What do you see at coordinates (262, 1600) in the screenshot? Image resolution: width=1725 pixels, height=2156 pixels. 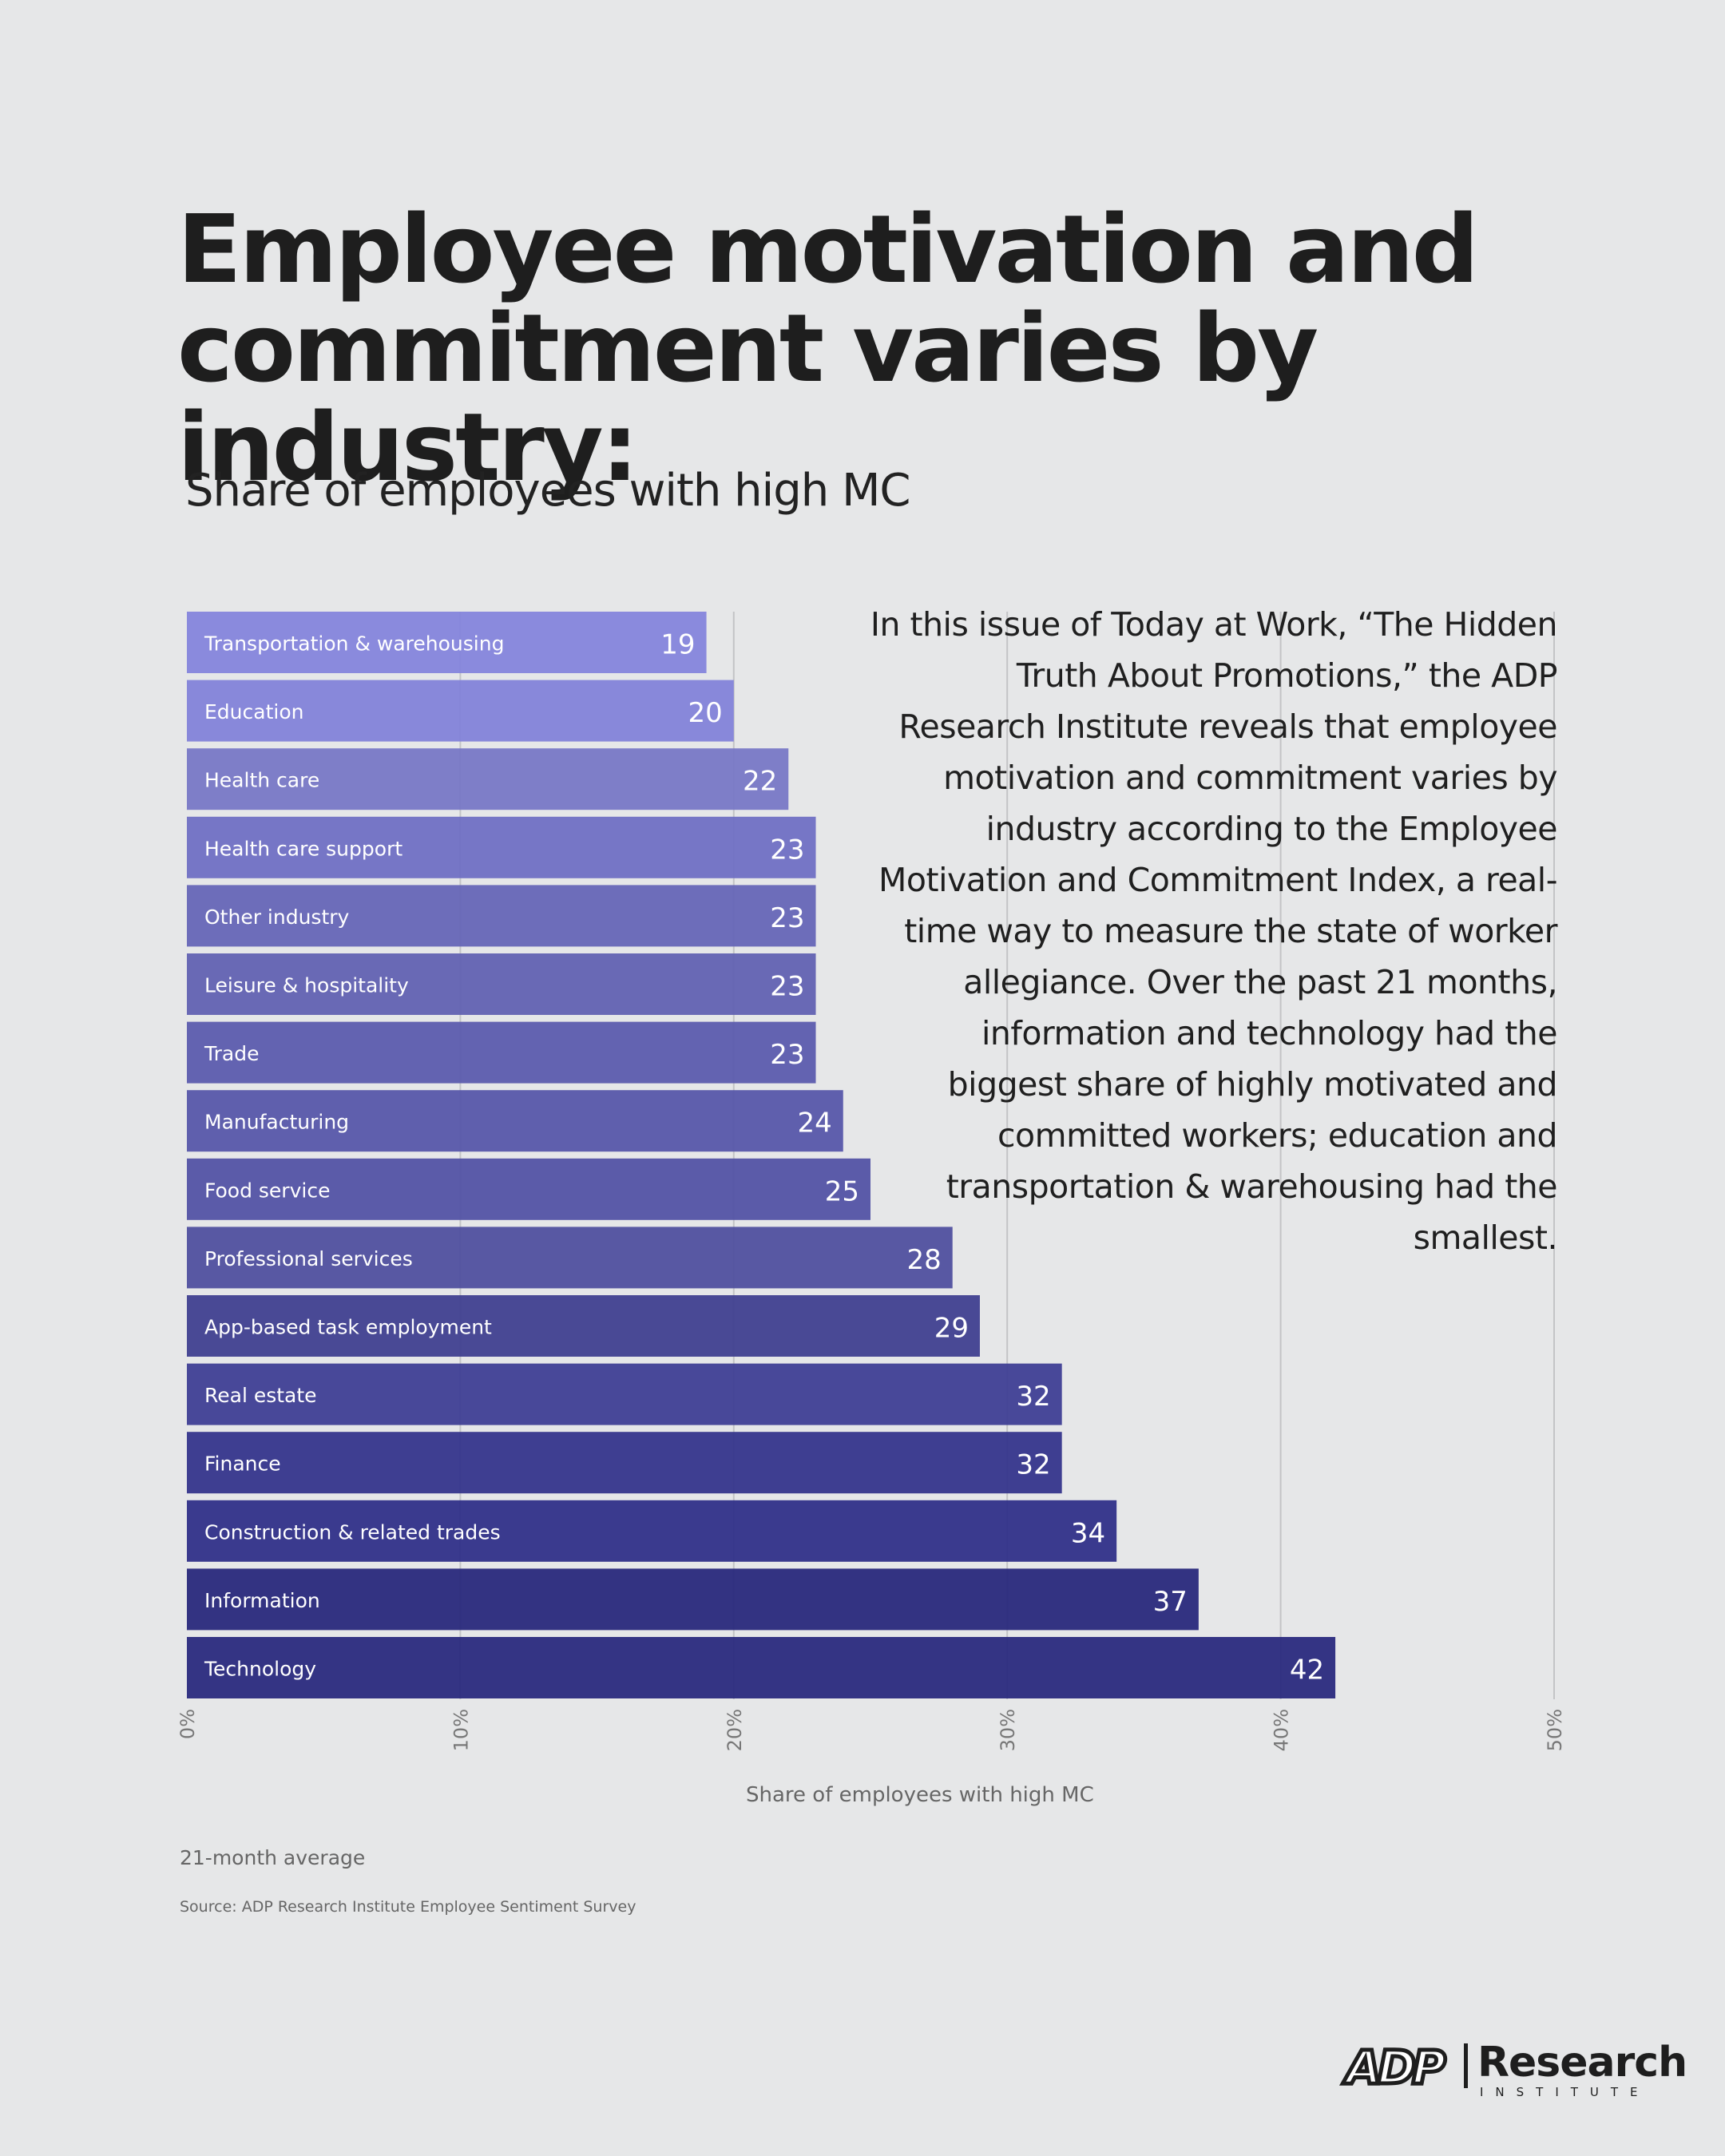 I see `category-label: Information` at bounding box center [262, 1600].